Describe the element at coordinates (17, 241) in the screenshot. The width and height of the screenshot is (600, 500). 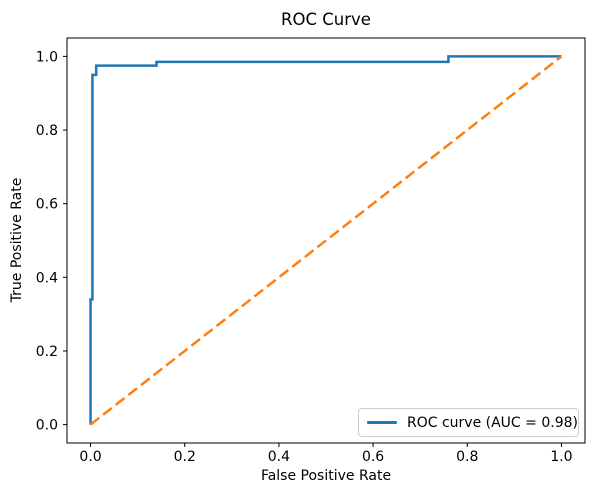
I see `y-axis-label: True Positive Rate` at that location.